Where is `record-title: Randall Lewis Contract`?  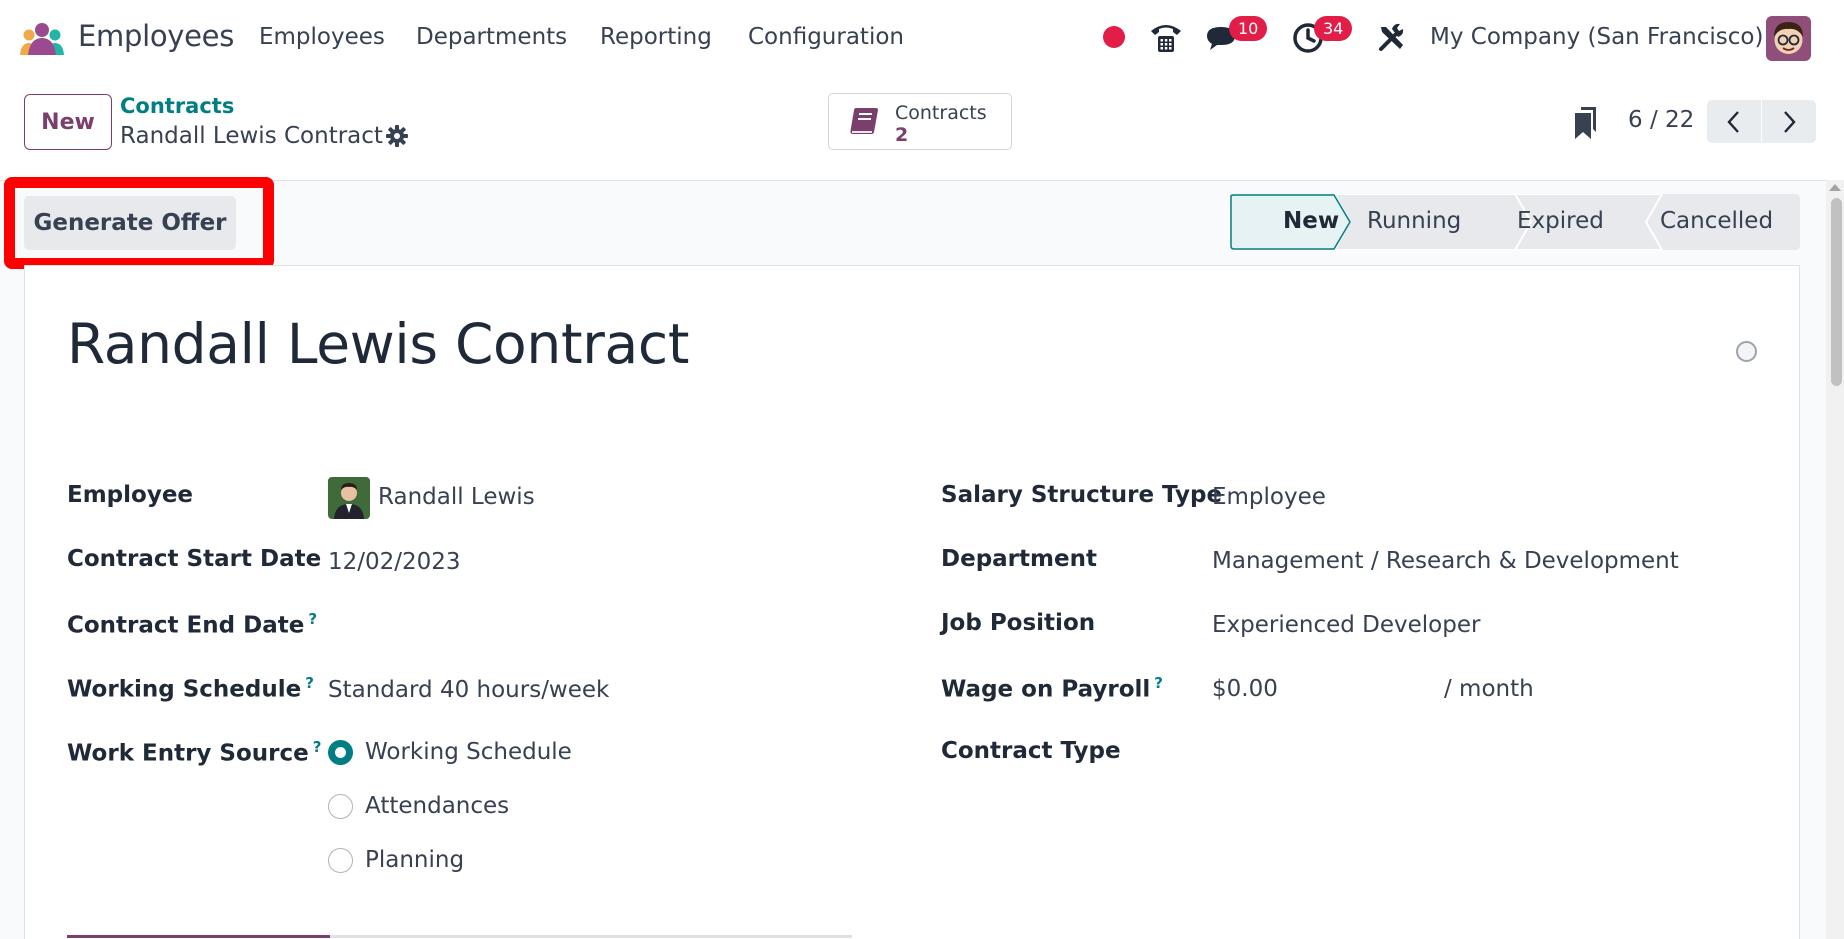 record-title: Randall Lewis Contract is located at coordinates (378, 344).